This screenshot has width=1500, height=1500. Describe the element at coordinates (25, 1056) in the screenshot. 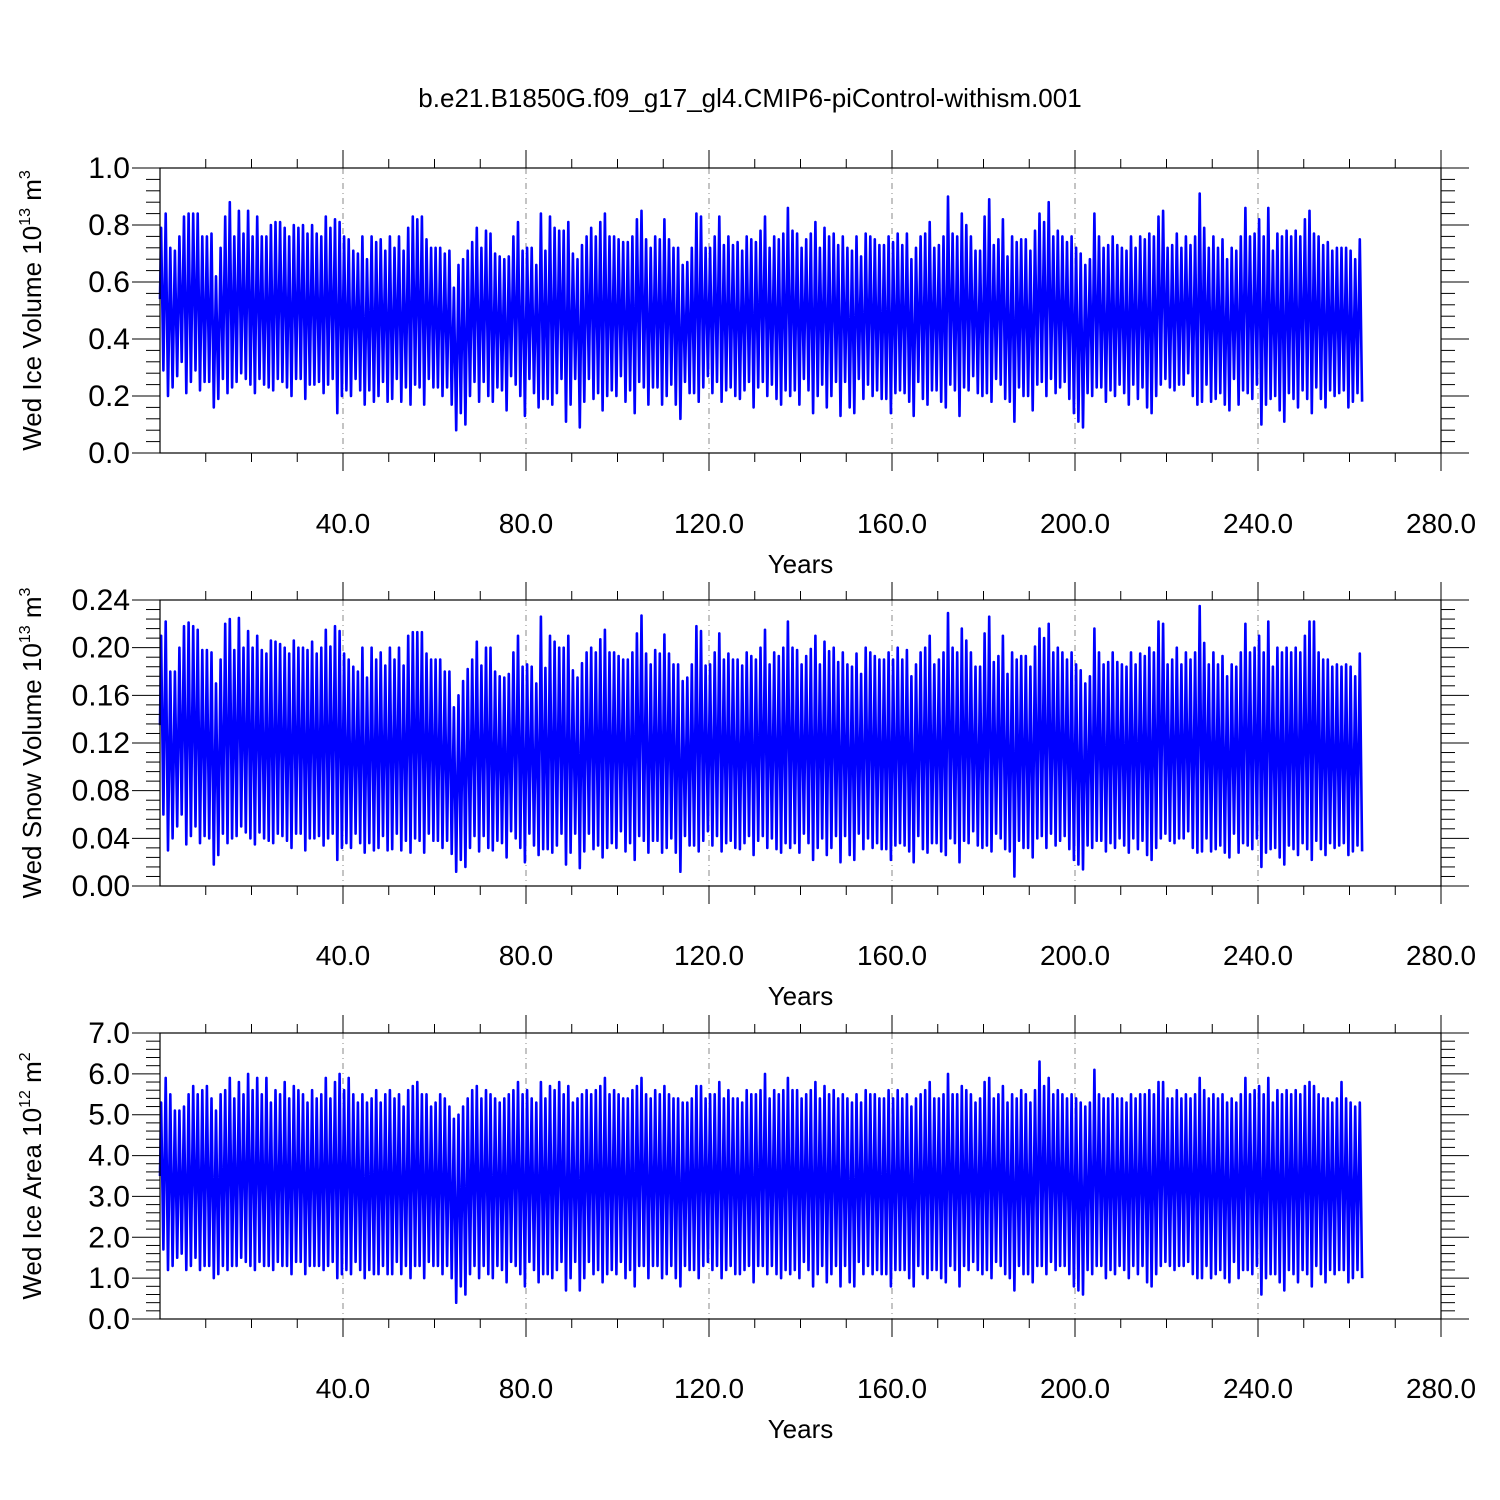

I see `y-axis-label-unit-exponent: 2` at that location.